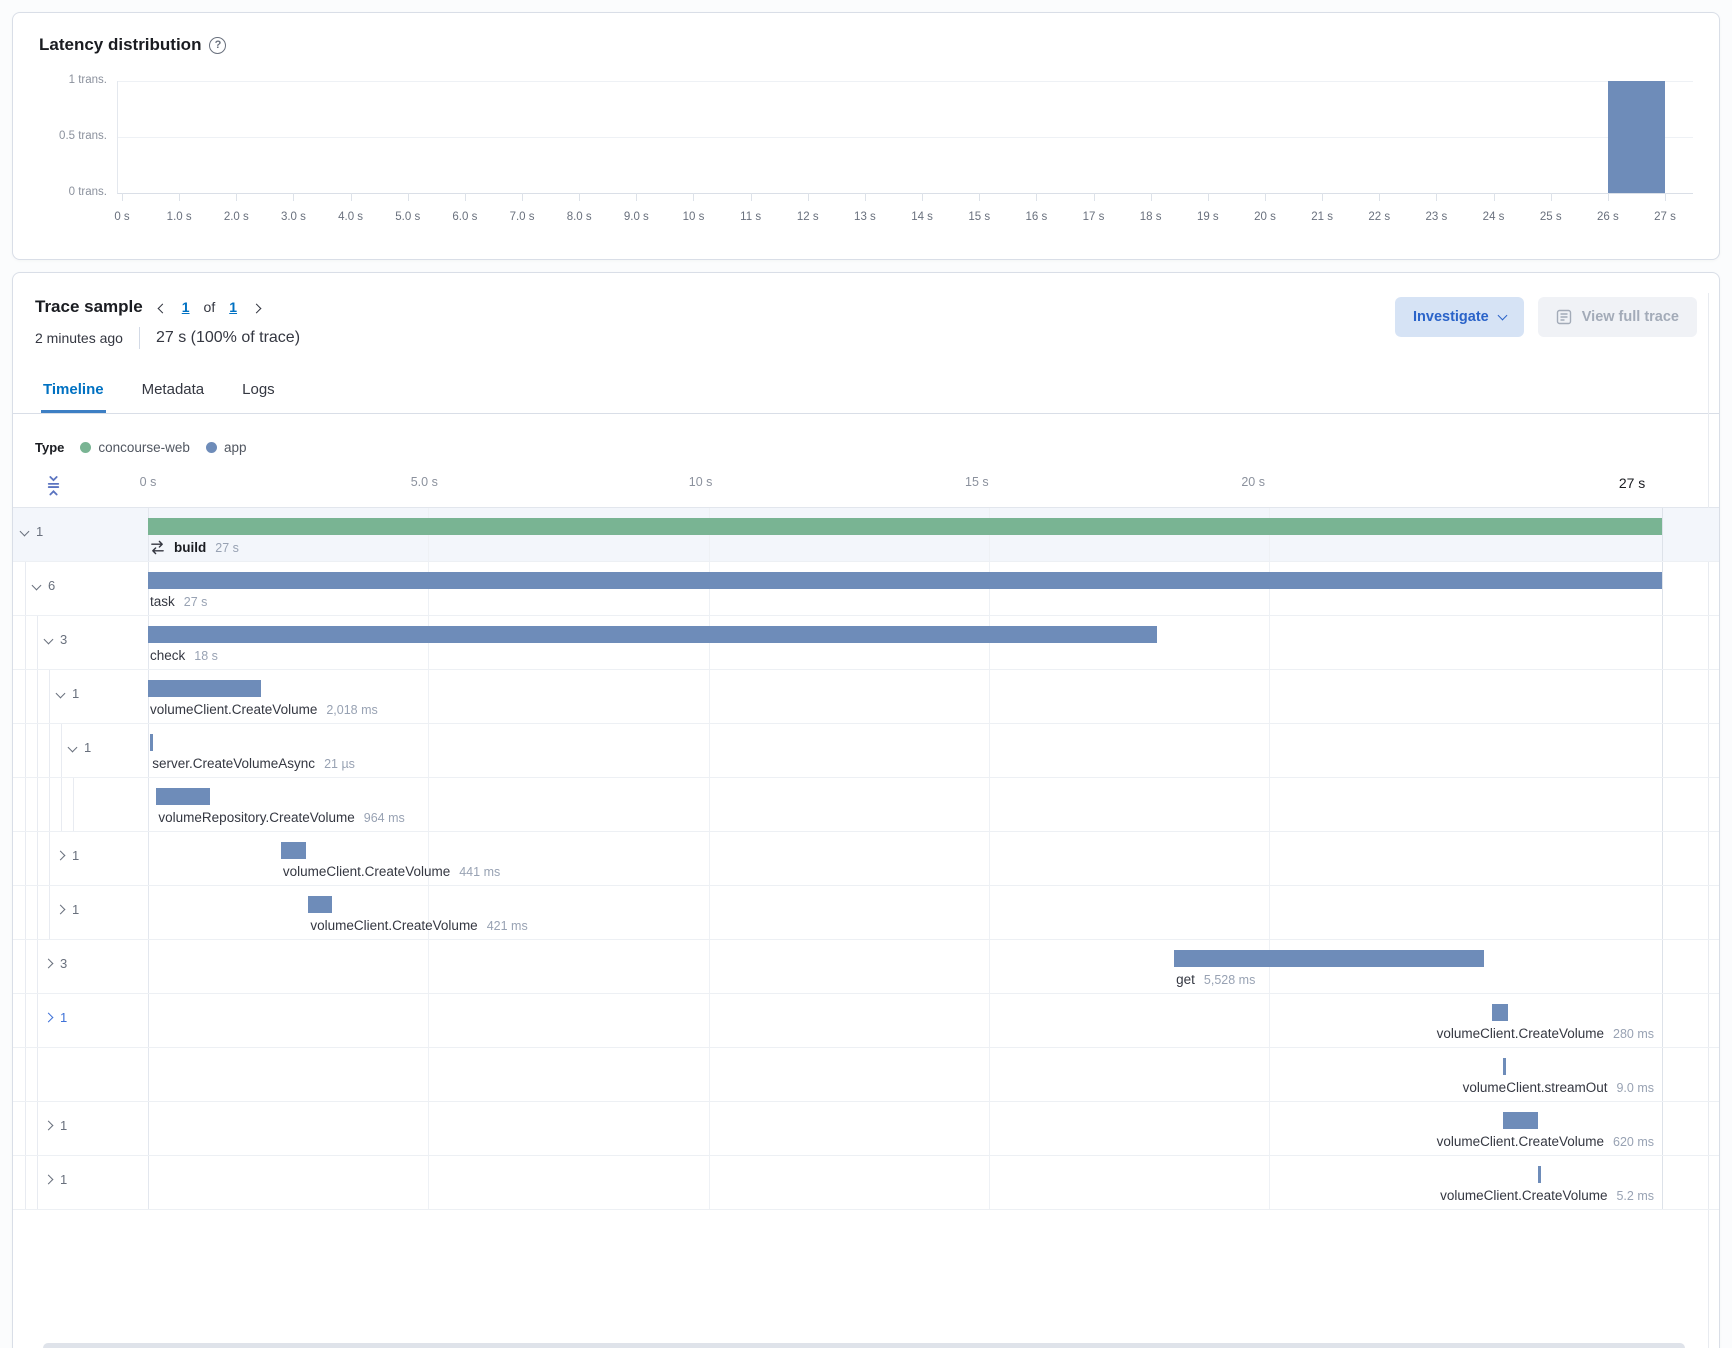 This screenshot has width=1732, height=1348. I want to click on span-label: volumeRepository.CreateVolume 964 ms, so click(281, 817).